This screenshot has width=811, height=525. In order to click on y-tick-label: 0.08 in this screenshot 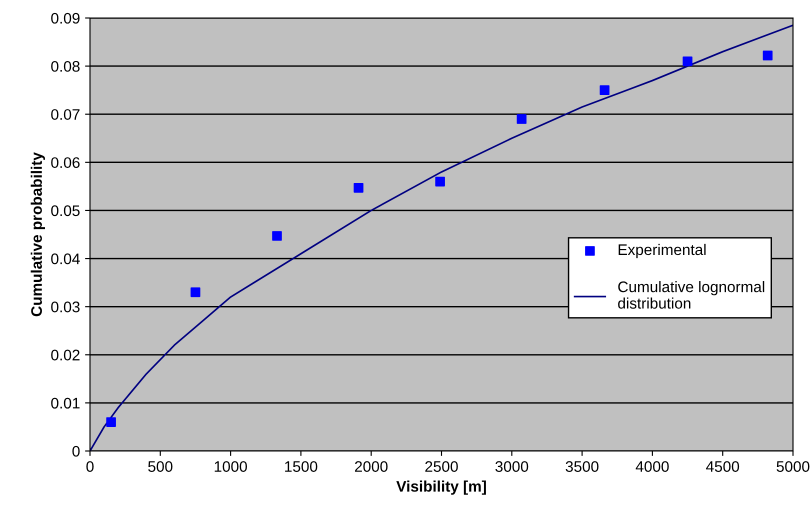, I will do `click(65, 66)`.